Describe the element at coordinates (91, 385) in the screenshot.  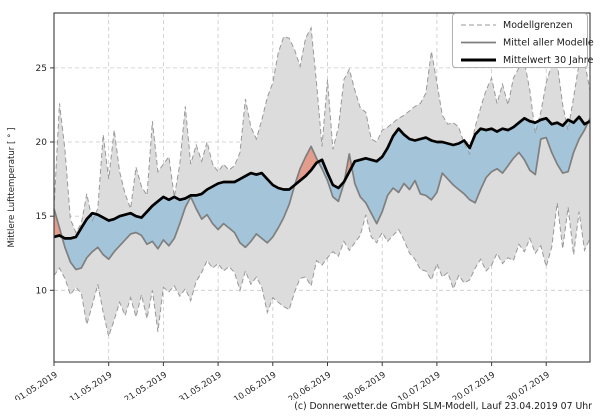
I see `x-tick-label: 11.05.2019` at that location.